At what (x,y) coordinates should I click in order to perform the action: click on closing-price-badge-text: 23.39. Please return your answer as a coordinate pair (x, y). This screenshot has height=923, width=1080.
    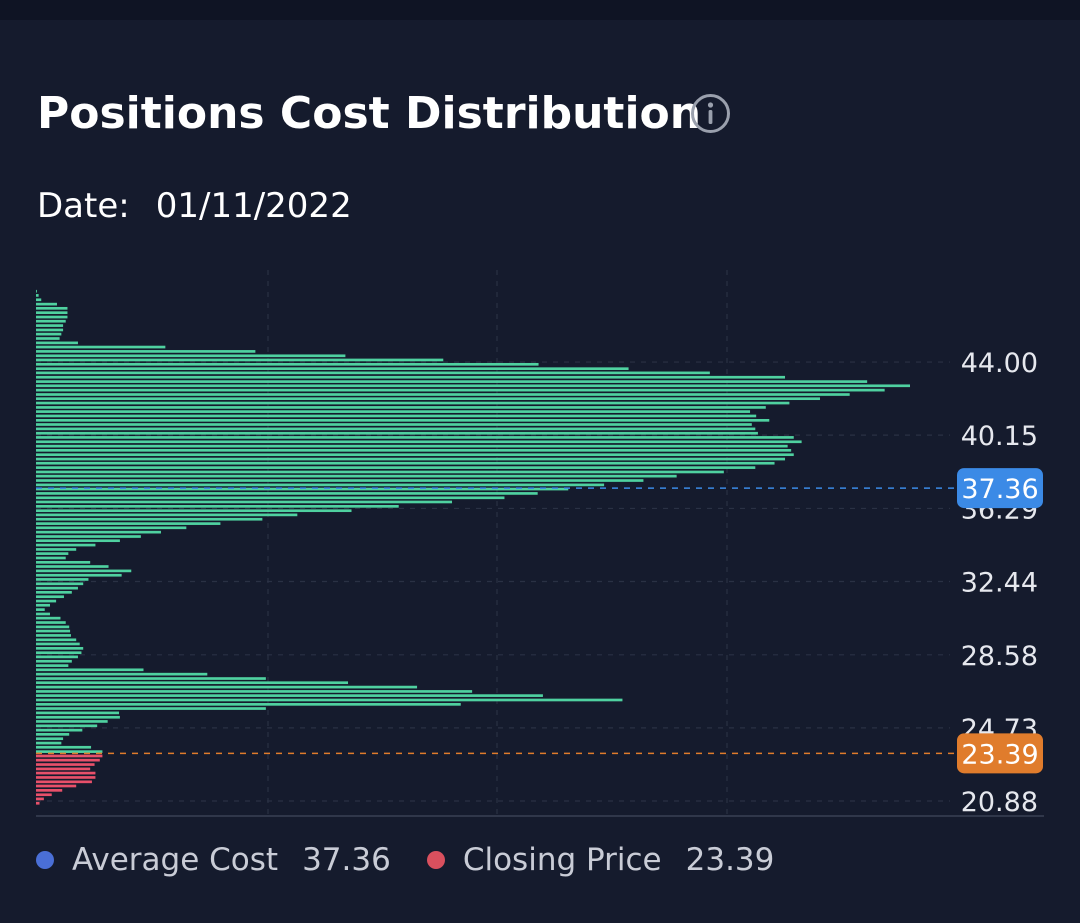
    Looking at the image, I should click on (999, 754).